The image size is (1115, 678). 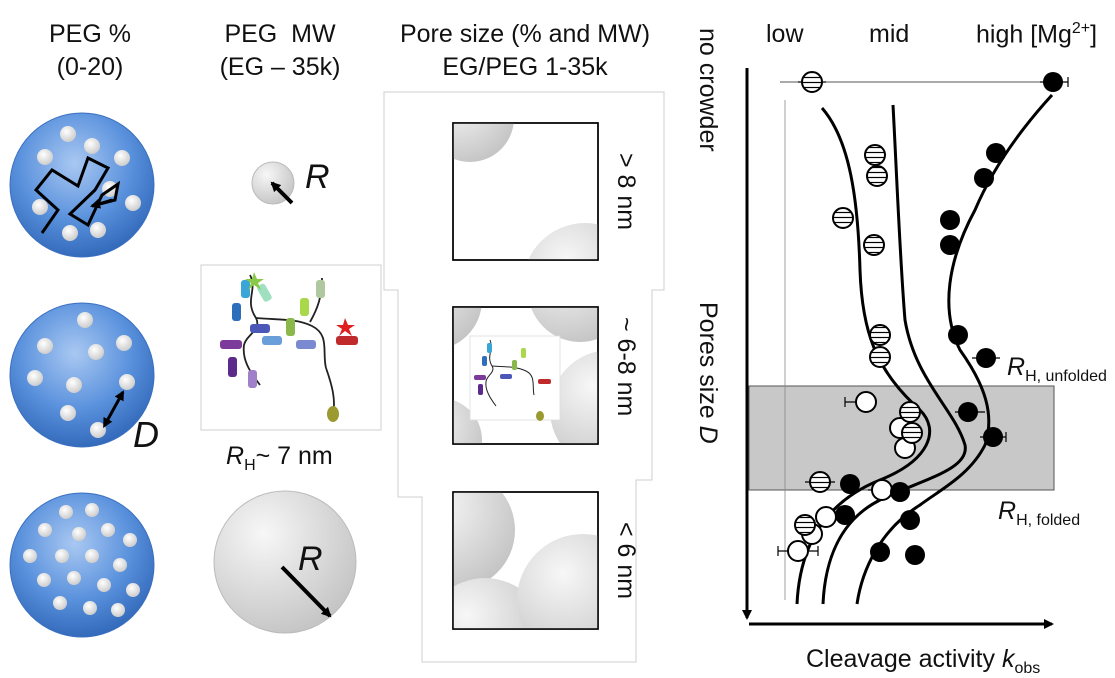 I want to click on mg-high-label: high [Mg2+], so click(x=1036, y=34).